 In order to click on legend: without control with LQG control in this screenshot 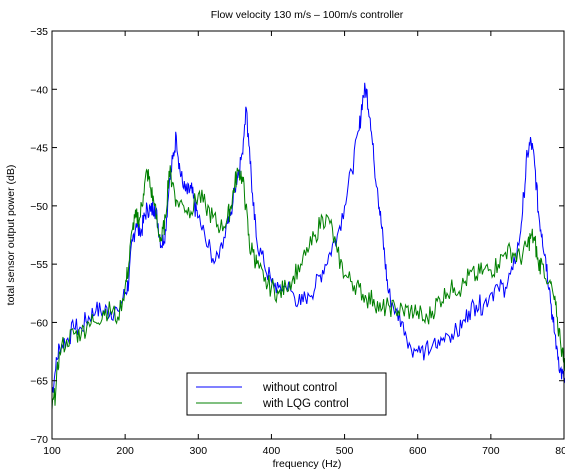, I will do `click(286, 394)`.